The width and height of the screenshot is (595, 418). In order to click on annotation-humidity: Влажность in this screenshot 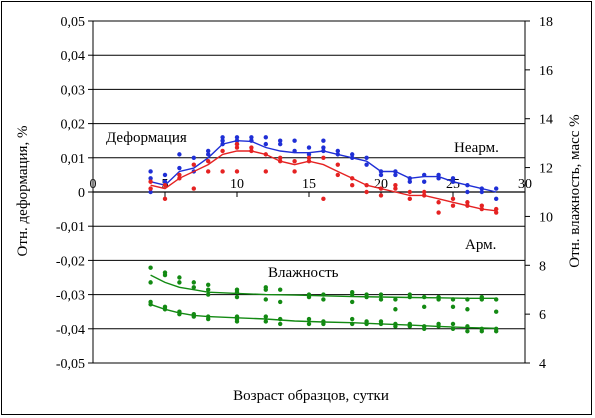, I will do `click(303, 273)`.